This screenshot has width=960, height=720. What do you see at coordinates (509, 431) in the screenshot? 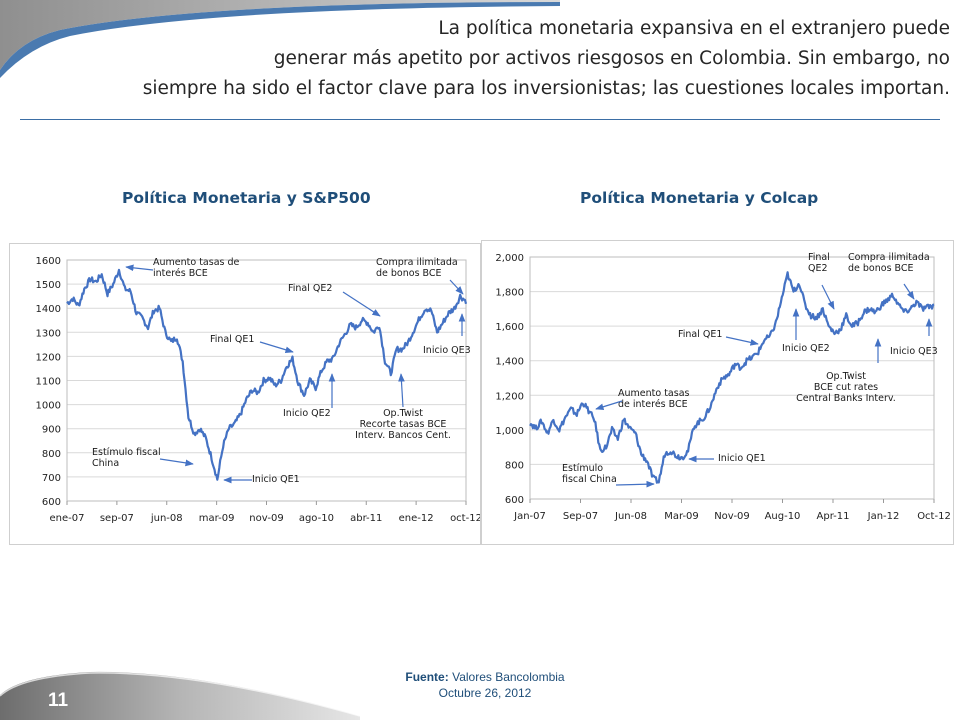
I see `y-tick-label: 1,000` at bounding box center [509, 431].